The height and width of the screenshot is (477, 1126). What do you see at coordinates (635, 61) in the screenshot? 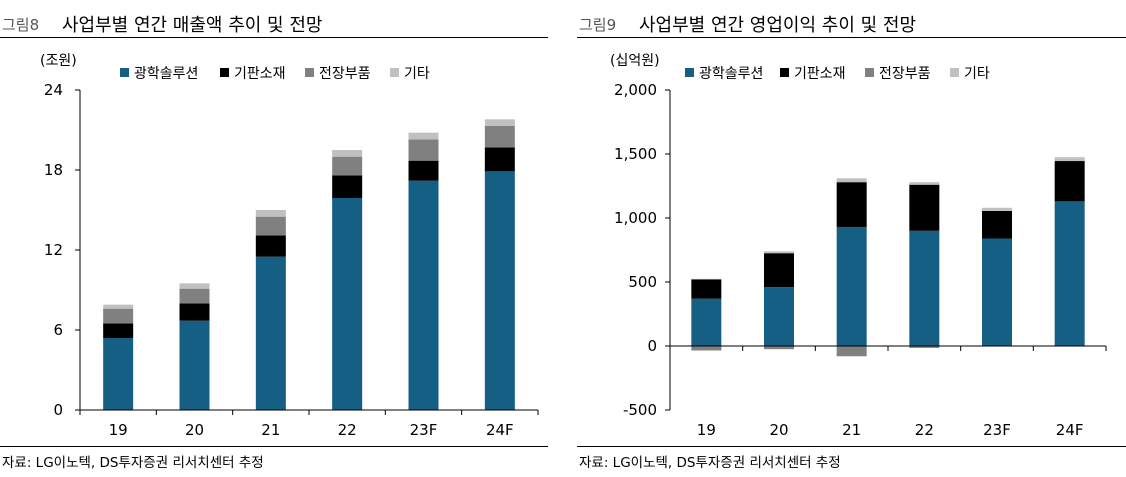
I see `unit-label: (십억원)` at bounding box center [635, 61].